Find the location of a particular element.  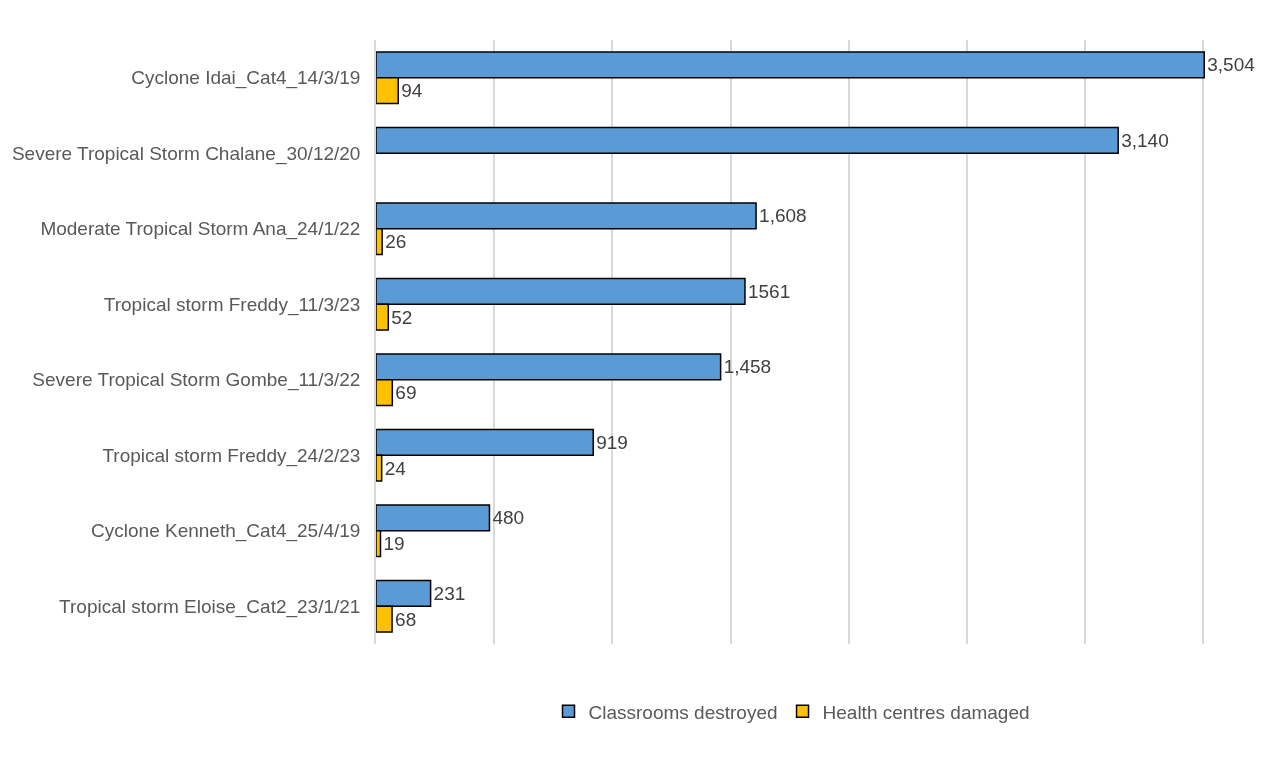

data-label: 480 is located at coordinates (508, 518).